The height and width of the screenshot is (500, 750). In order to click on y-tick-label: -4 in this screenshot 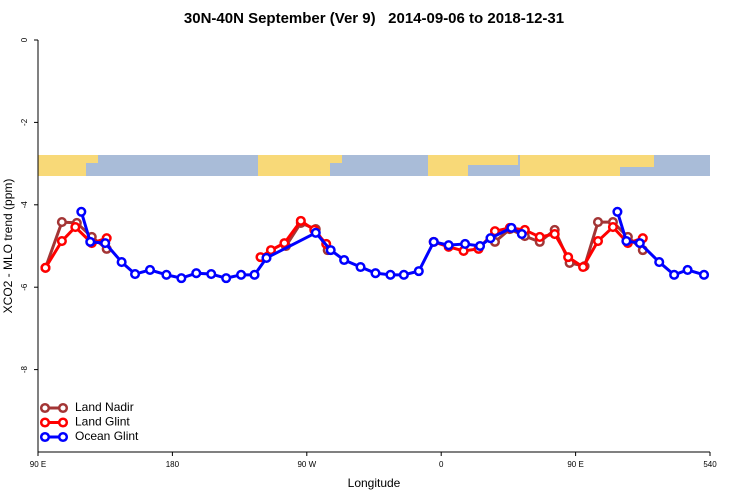, I will do `click(24, 205)`.